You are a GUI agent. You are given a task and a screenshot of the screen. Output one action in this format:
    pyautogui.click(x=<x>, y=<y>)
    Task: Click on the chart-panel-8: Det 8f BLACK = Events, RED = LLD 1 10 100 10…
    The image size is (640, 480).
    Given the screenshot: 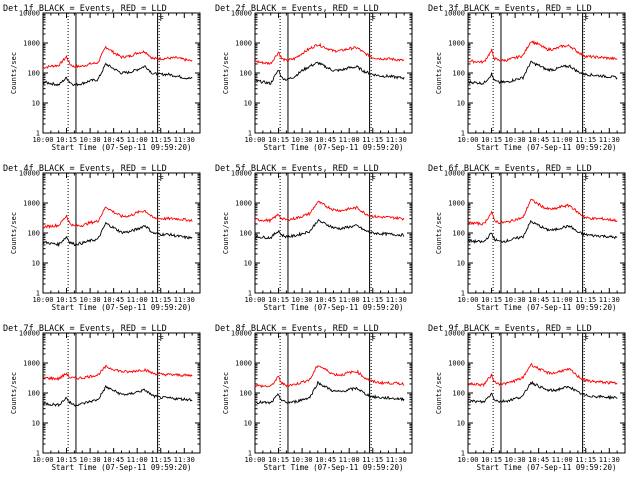 What is the action you would take?
    pyautogui.click(x=314, y=398)
    